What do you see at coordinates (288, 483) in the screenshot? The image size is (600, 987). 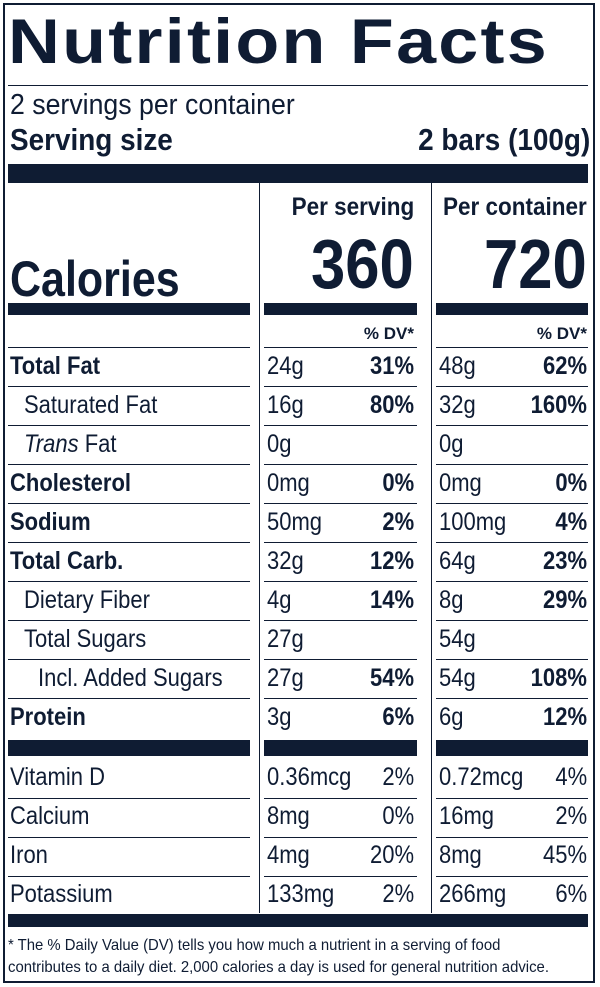 I see `serving-amount: 0mg` at bounding box center [288, 483].